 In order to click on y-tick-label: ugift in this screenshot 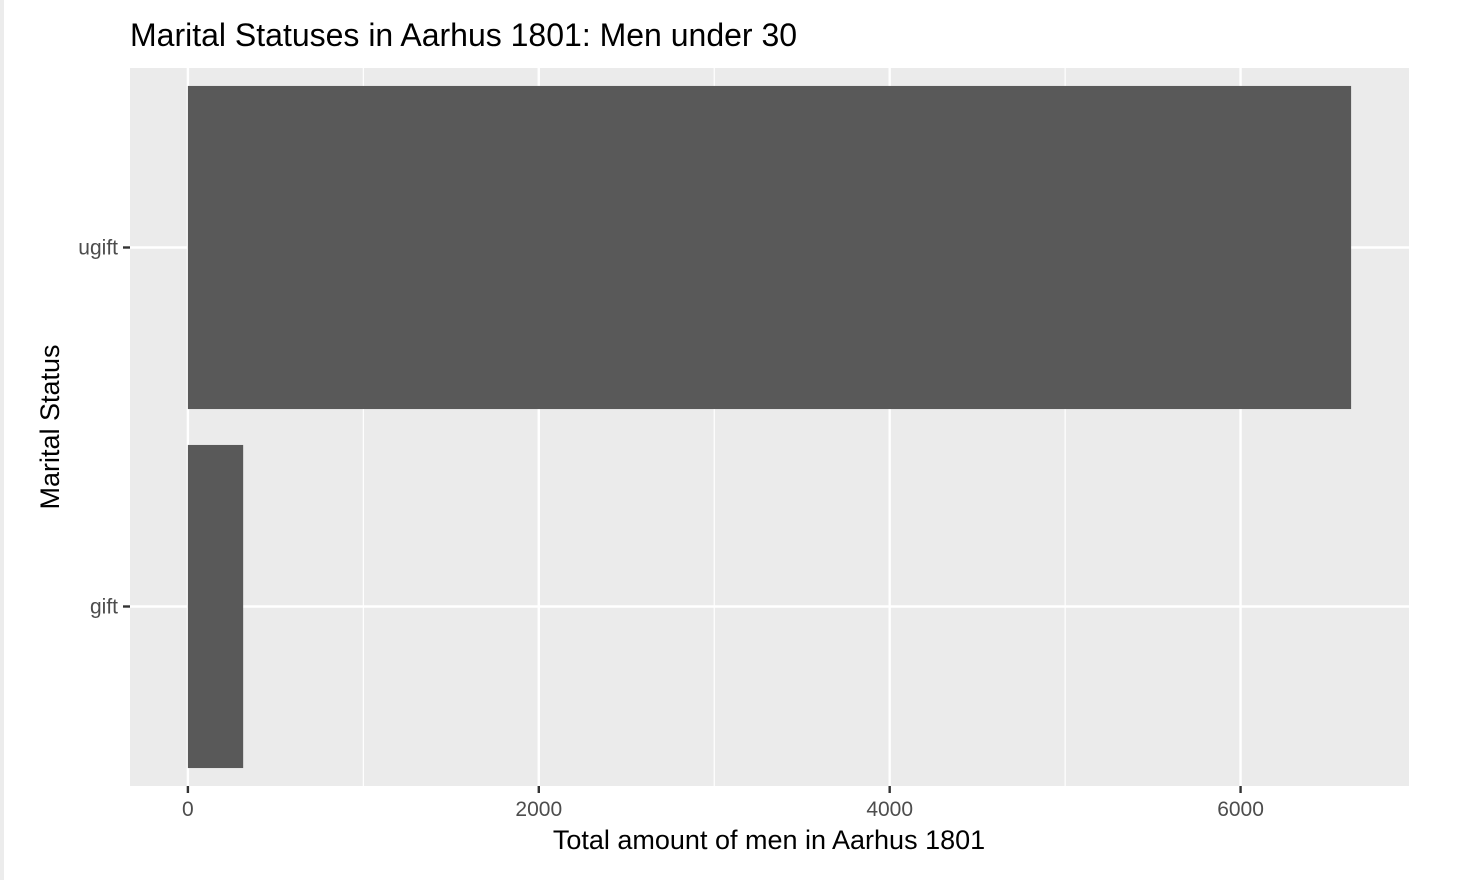, I will do `click(98, 248)`.